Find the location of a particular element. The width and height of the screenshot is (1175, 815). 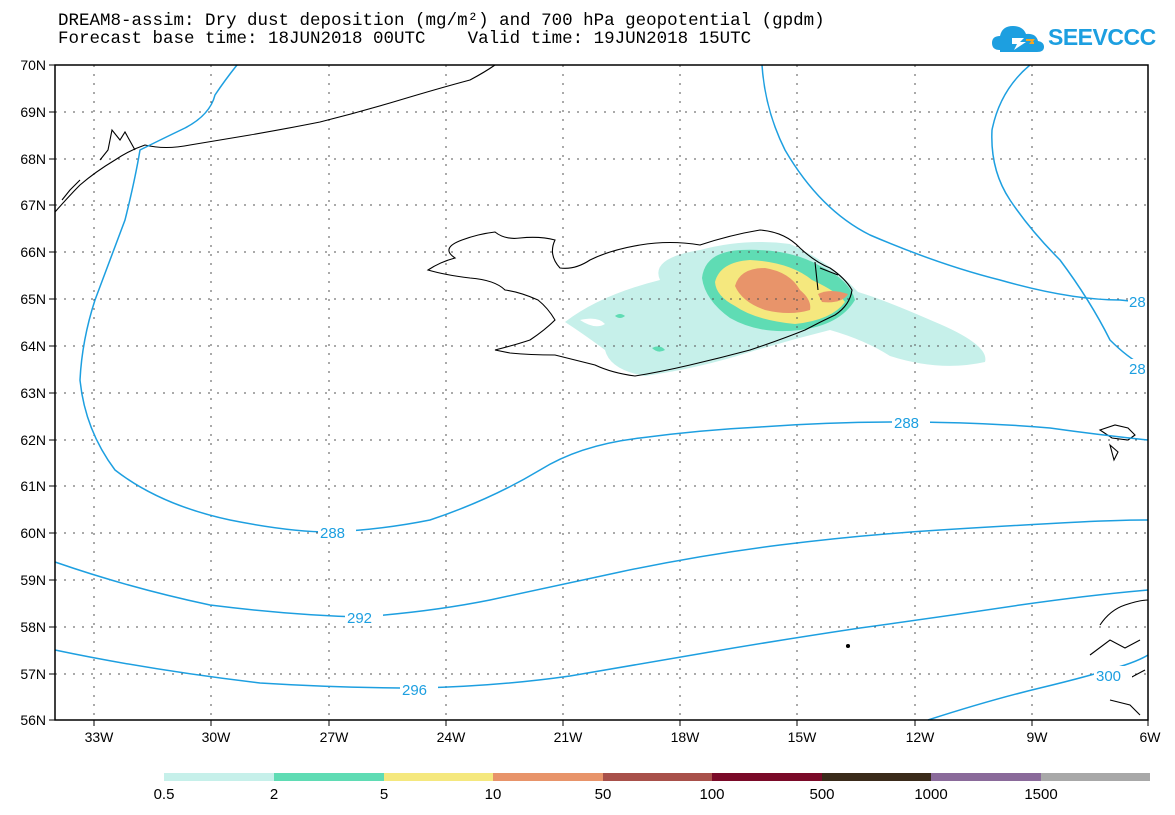

contour-label-300: 300 is located at coordinates (1108, 676).